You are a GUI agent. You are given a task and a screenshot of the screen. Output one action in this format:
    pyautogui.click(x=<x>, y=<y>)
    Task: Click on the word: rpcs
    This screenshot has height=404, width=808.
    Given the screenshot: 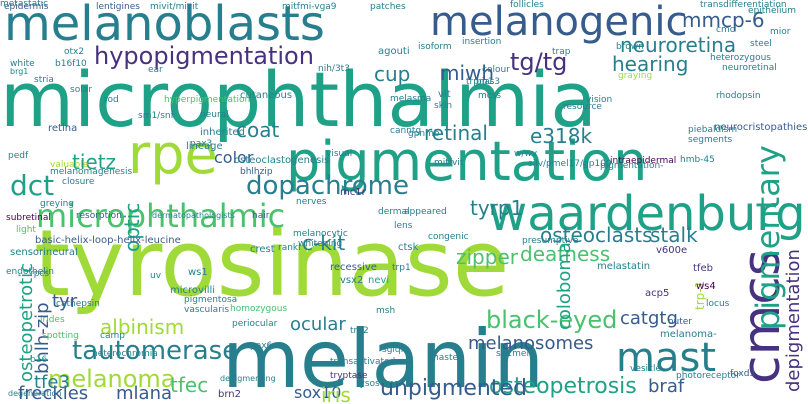 What is the action you would take?
    pyautogui.click(x=40, y=274)
    